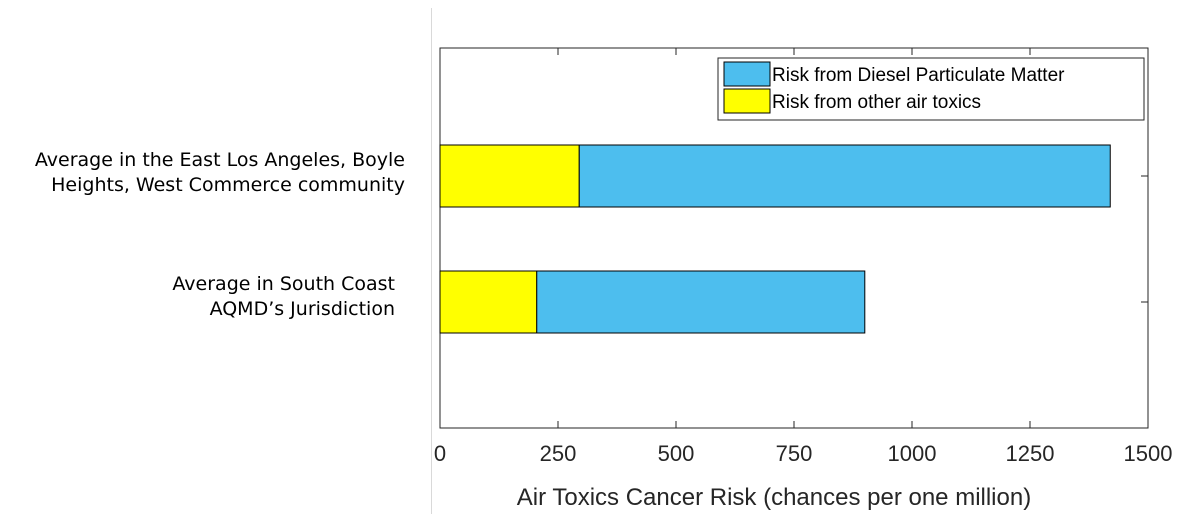 This screenshot has width=1185, height=514. I want to click on legend-label: Risk from other air toxics, so click(876, 102).